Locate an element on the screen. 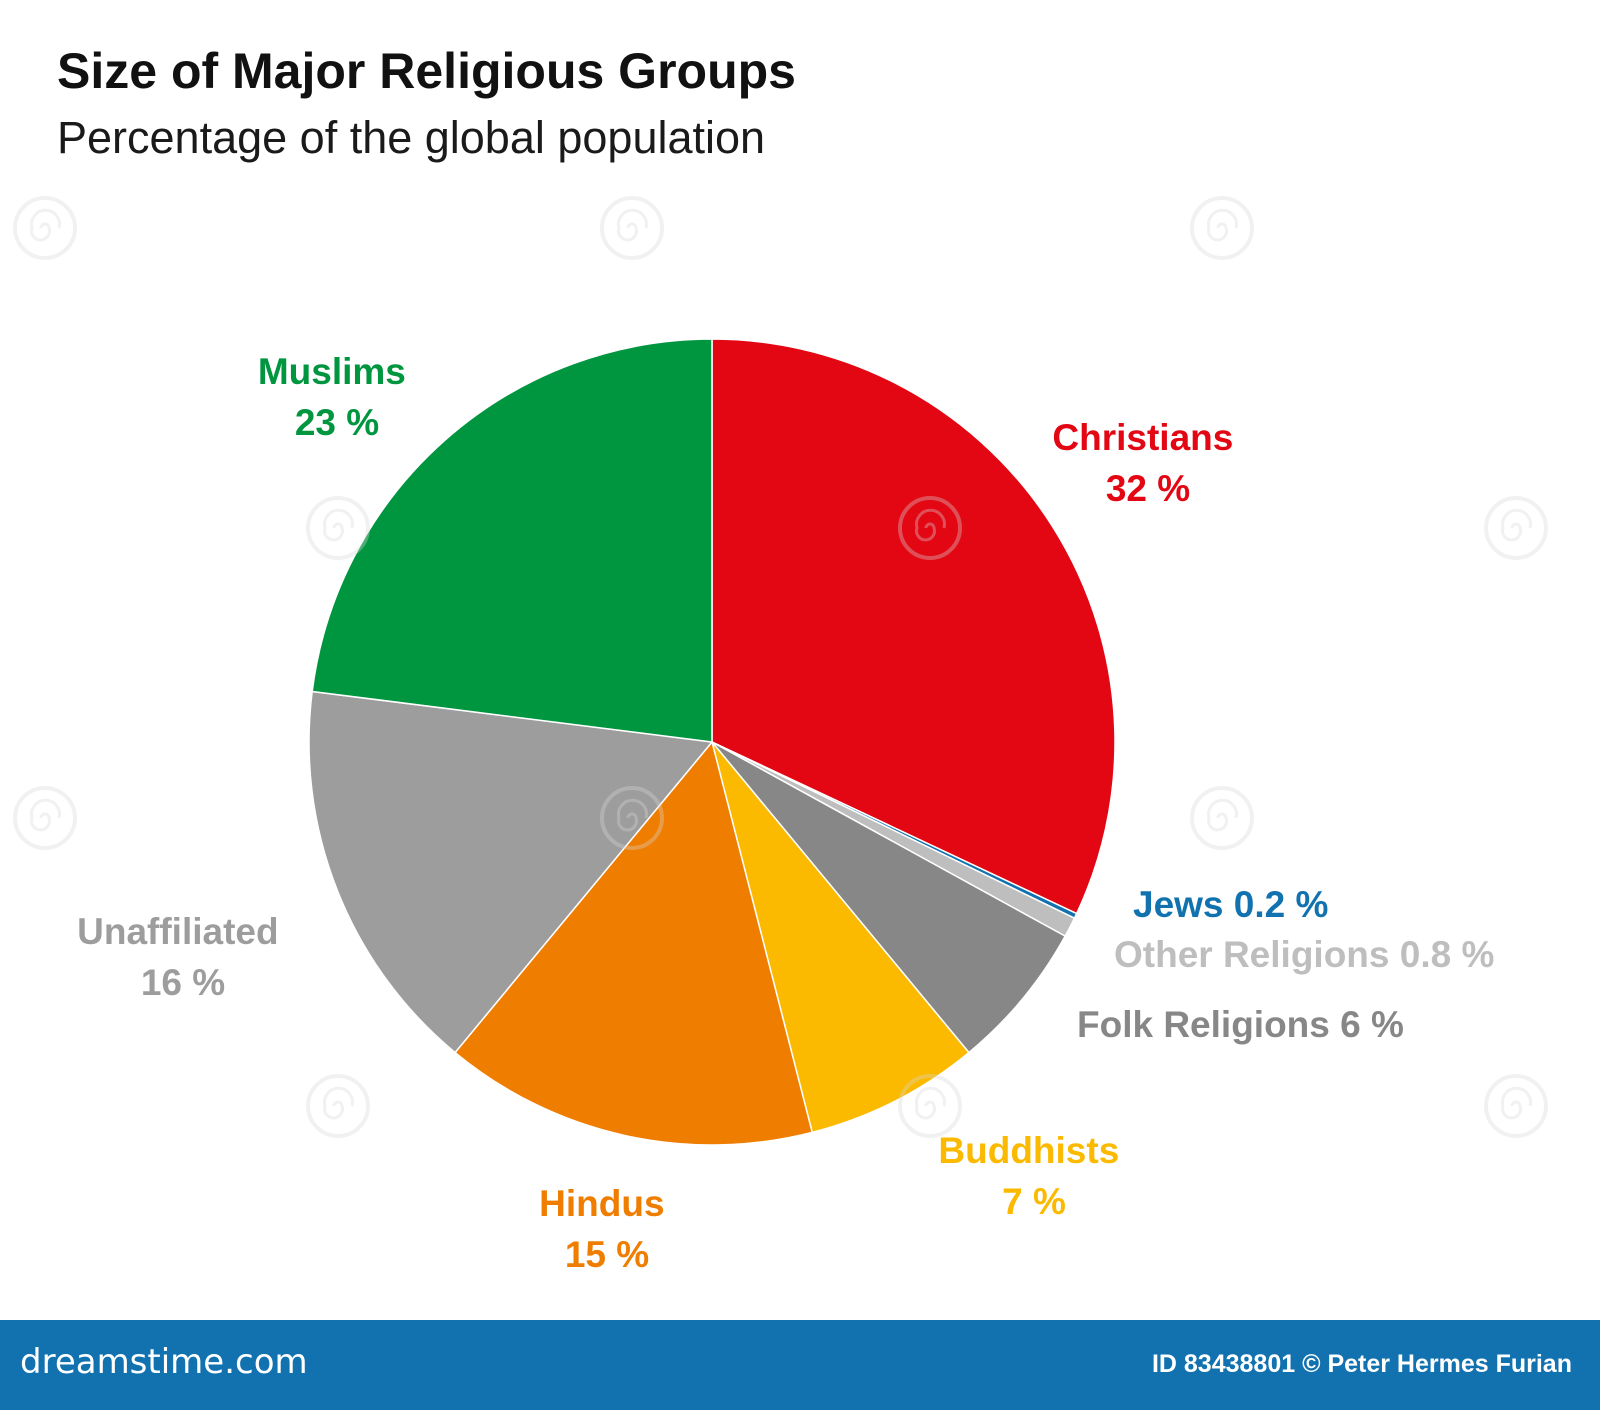 The image size is (1600, 1410). label-hindus: Hindus 15 % is located at coordinates (607, 1229).